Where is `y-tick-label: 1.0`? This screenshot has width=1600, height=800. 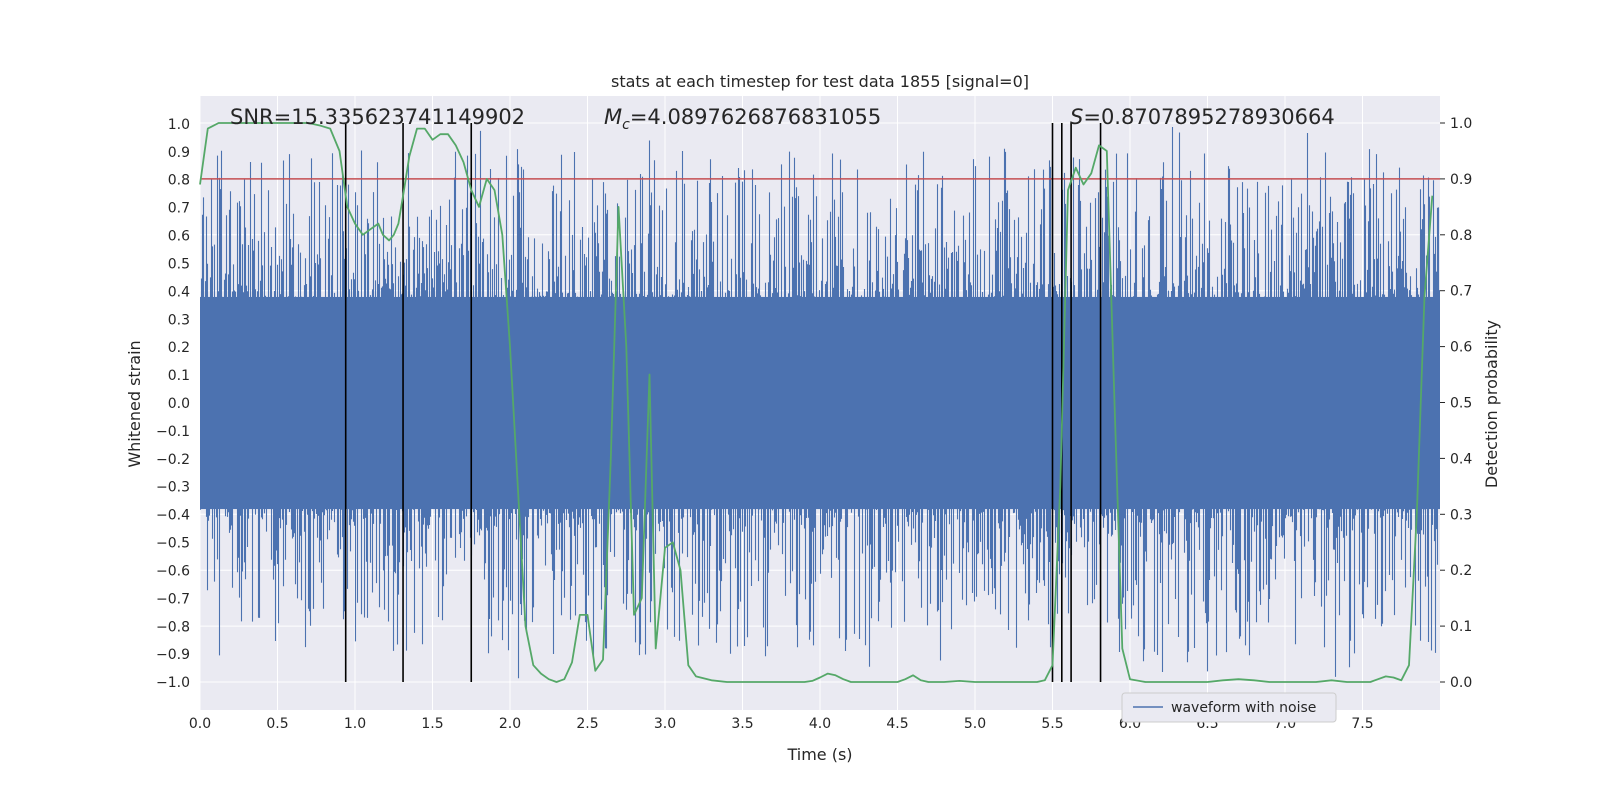
y-tick-label: 1.0 is located at coordinates (179, 125).